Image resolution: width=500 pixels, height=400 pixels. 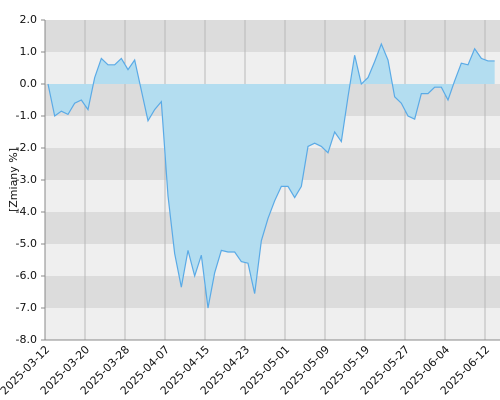 What do you see at coordinates (26, 147) in the screenshot?
I see `y-tick-label: -2.0` at bounding box center [26, 147].